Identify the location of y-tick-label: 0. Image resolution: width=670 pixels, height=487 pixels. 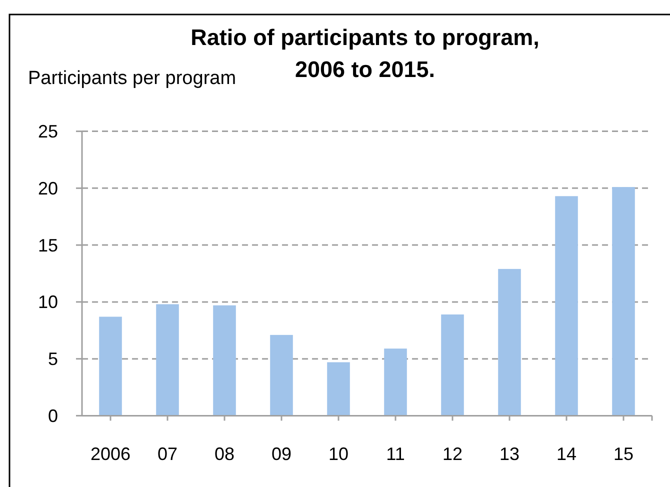
(53, 416).